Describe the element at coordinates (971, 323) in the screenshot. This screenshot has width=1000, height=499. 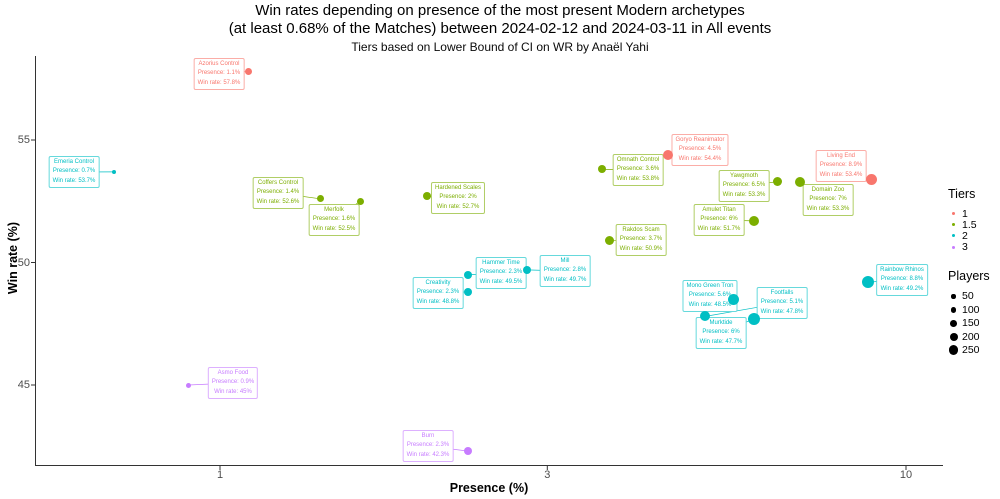
I see `legend-player-label: 150` at that location.